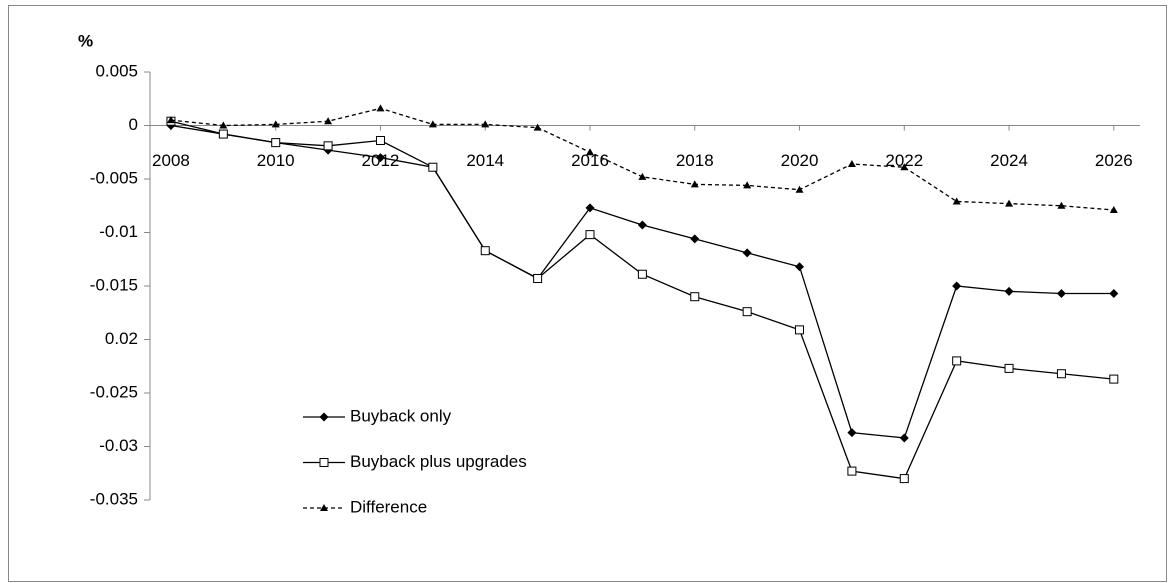 The height and width of the screenshot is (583, 1168). Describe the element at coordinates (904, 160) in the screenshot. I see `x-tick-label: 2022` at that location.